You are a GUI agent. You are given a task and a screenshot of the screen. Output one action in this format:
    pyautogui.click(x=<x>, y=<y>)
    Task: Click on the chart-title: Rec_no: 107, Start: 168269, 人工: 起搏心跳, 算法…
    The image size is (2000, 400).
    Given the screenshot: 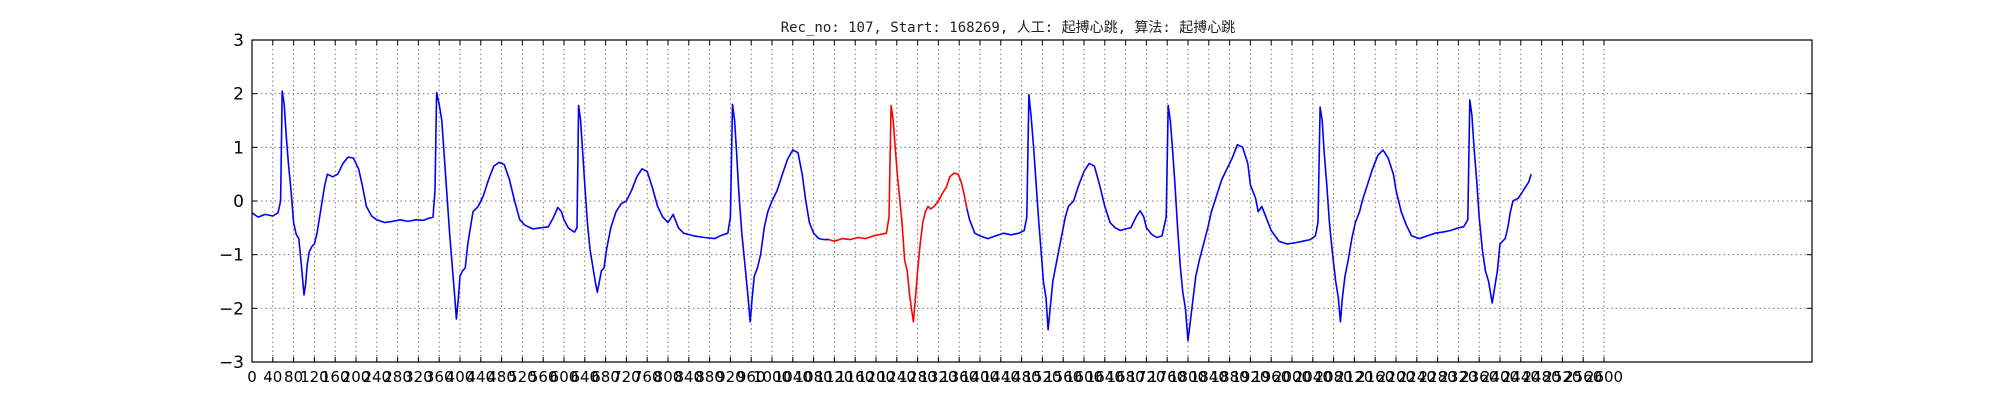 What is the action you would take?
    pyautogui.click(x=1008, y=27)
    